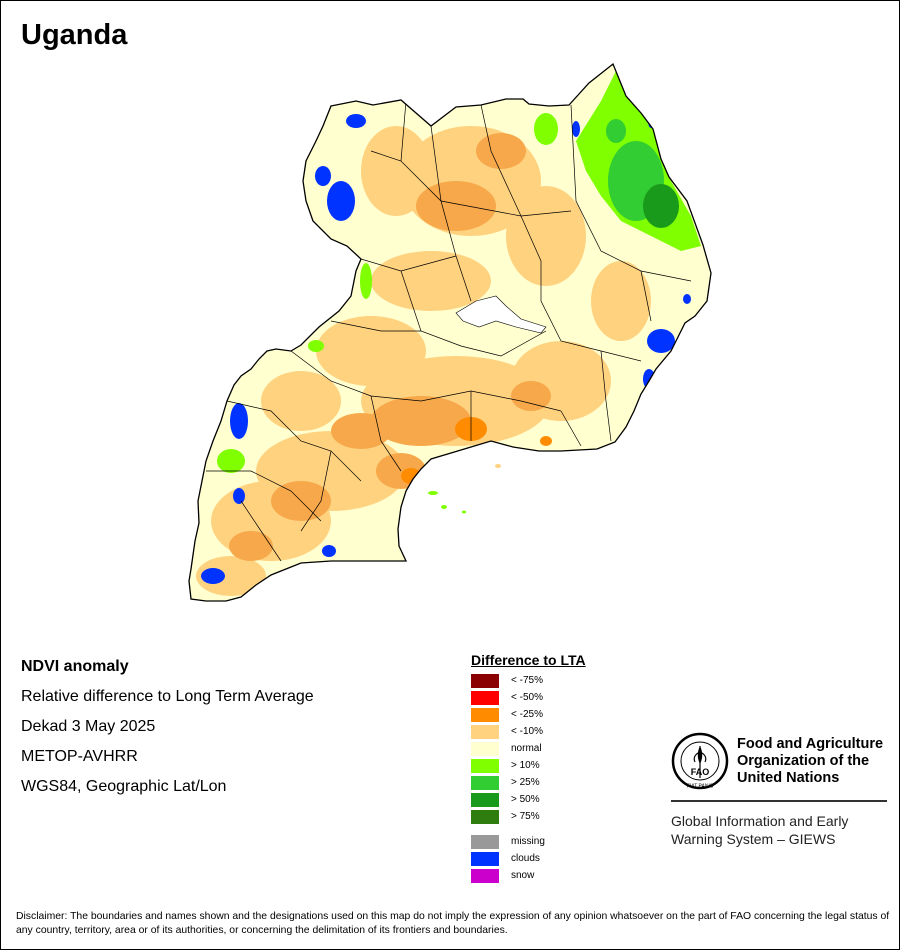  What do you see at coordinates (803, 760) in the screenshot?
I see `fao-name-line: Organization of the` at bounding box center [803, 760].